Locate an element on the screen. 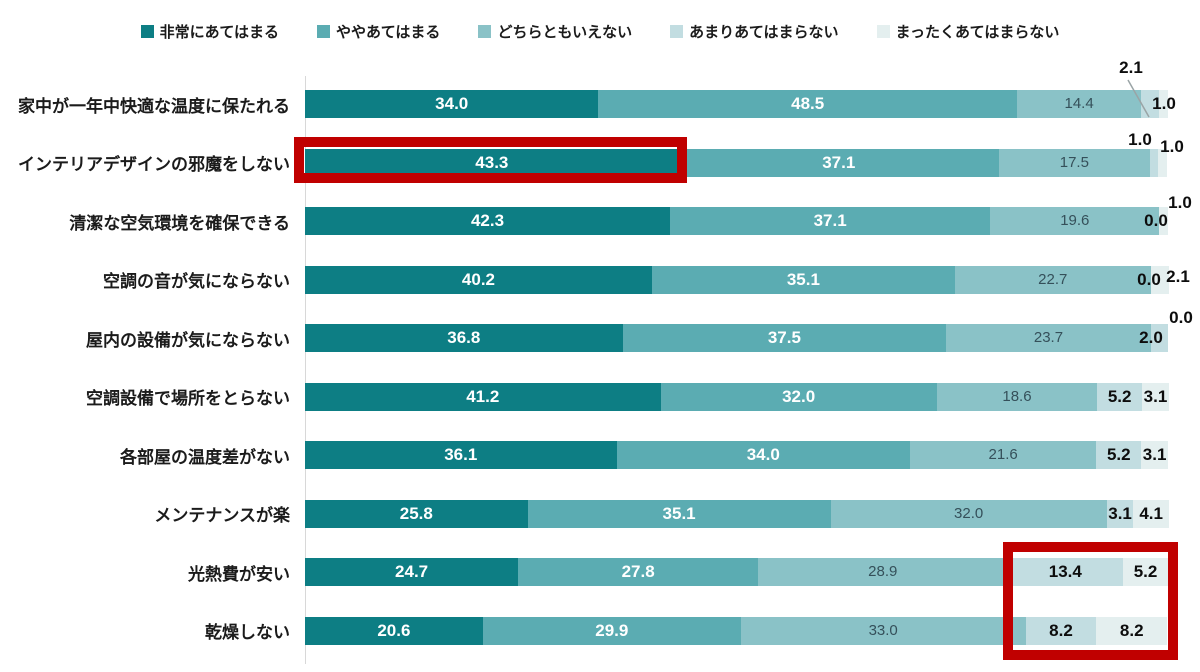 The image size is (1200, 672). chart-row: 屋内の設備が気にならない 36.8 37.5 23.7 is located at coordinates (600, 338).